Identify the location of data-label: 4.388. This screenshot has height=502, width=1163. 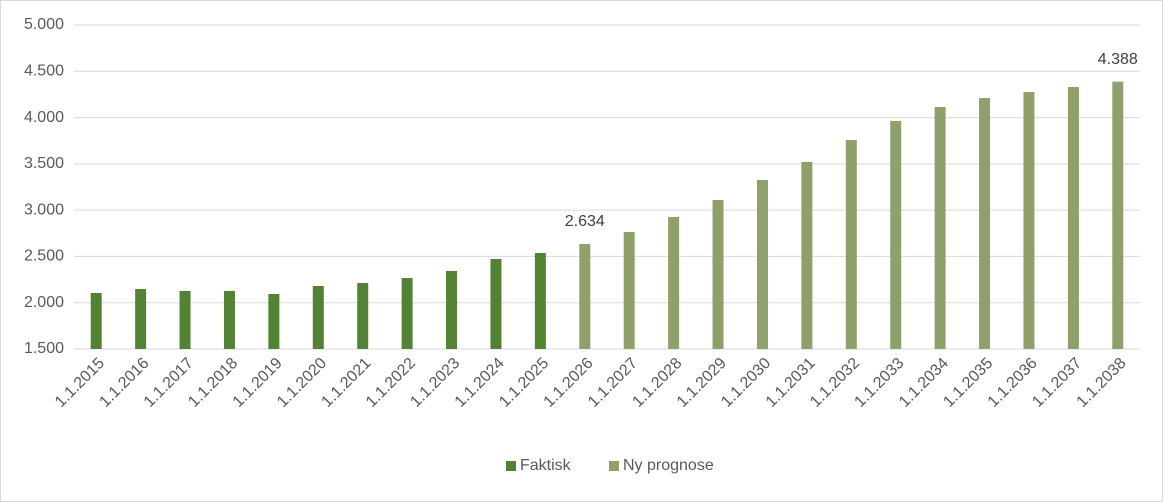
(1118, 59).